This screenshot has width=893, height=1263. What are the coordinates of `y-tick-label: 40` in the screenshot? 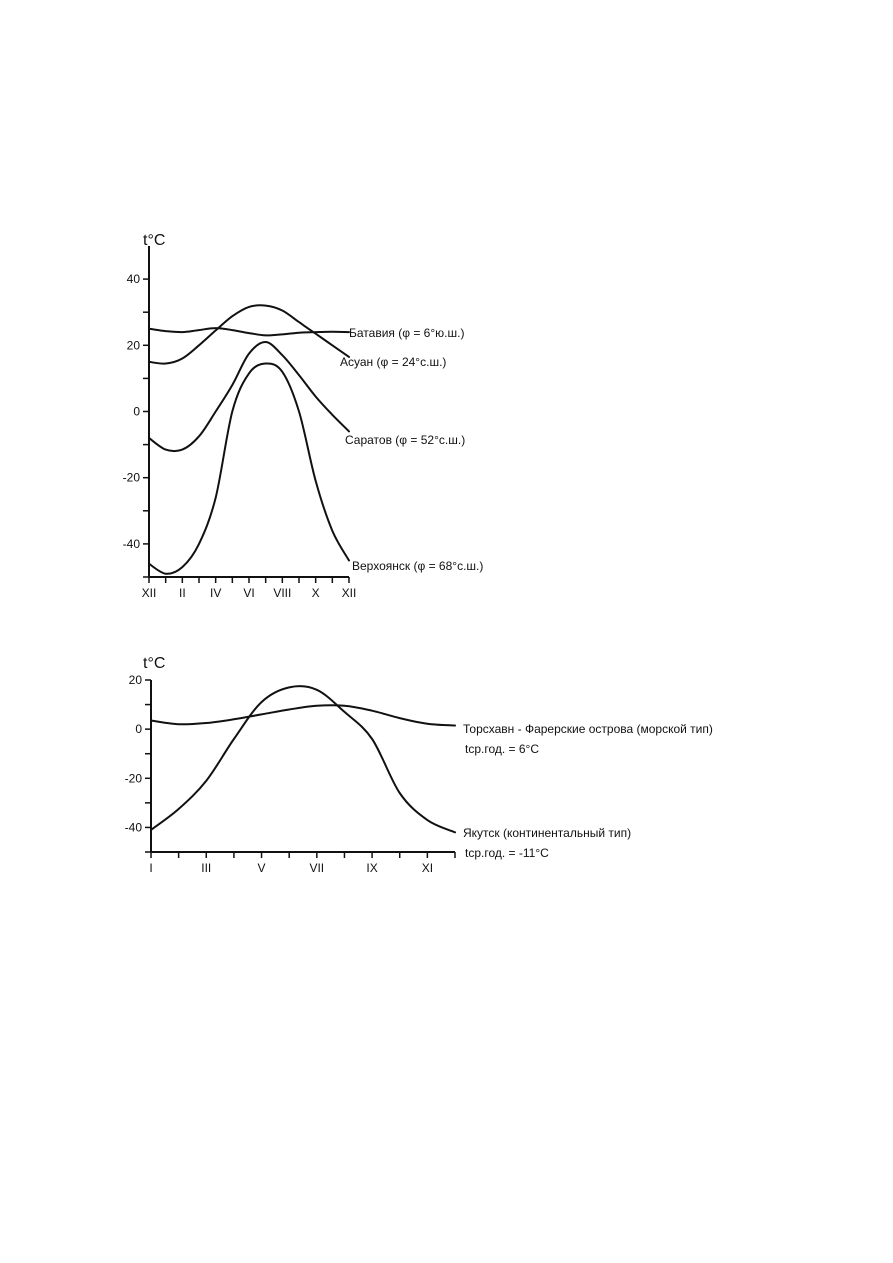 It's located at (134, 279).